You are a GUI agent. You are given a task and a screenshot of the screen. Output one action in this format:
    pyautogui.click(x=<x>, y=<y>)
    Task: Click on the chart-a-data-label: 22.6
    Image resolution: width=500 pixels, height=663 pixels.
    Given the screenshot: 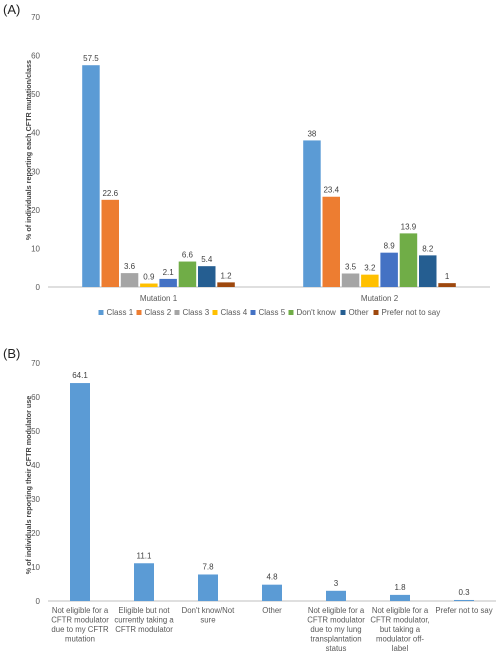 What is the action you would take?
    pyautogui.click(x=110, y=193)
    